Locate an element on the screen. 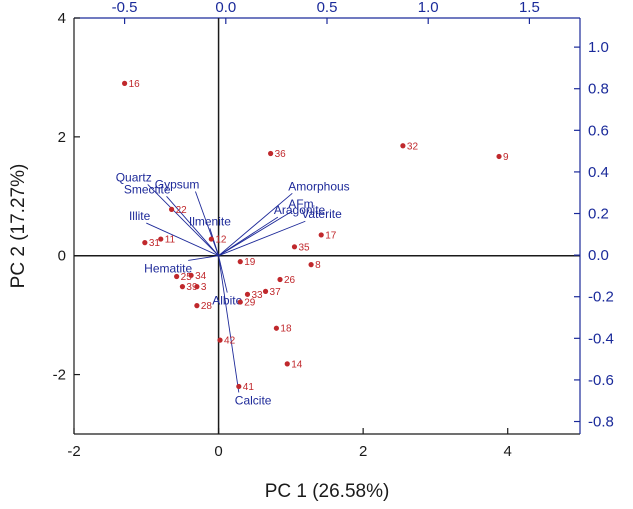  loading-label: Smectite is located at coordinates (147, 189).